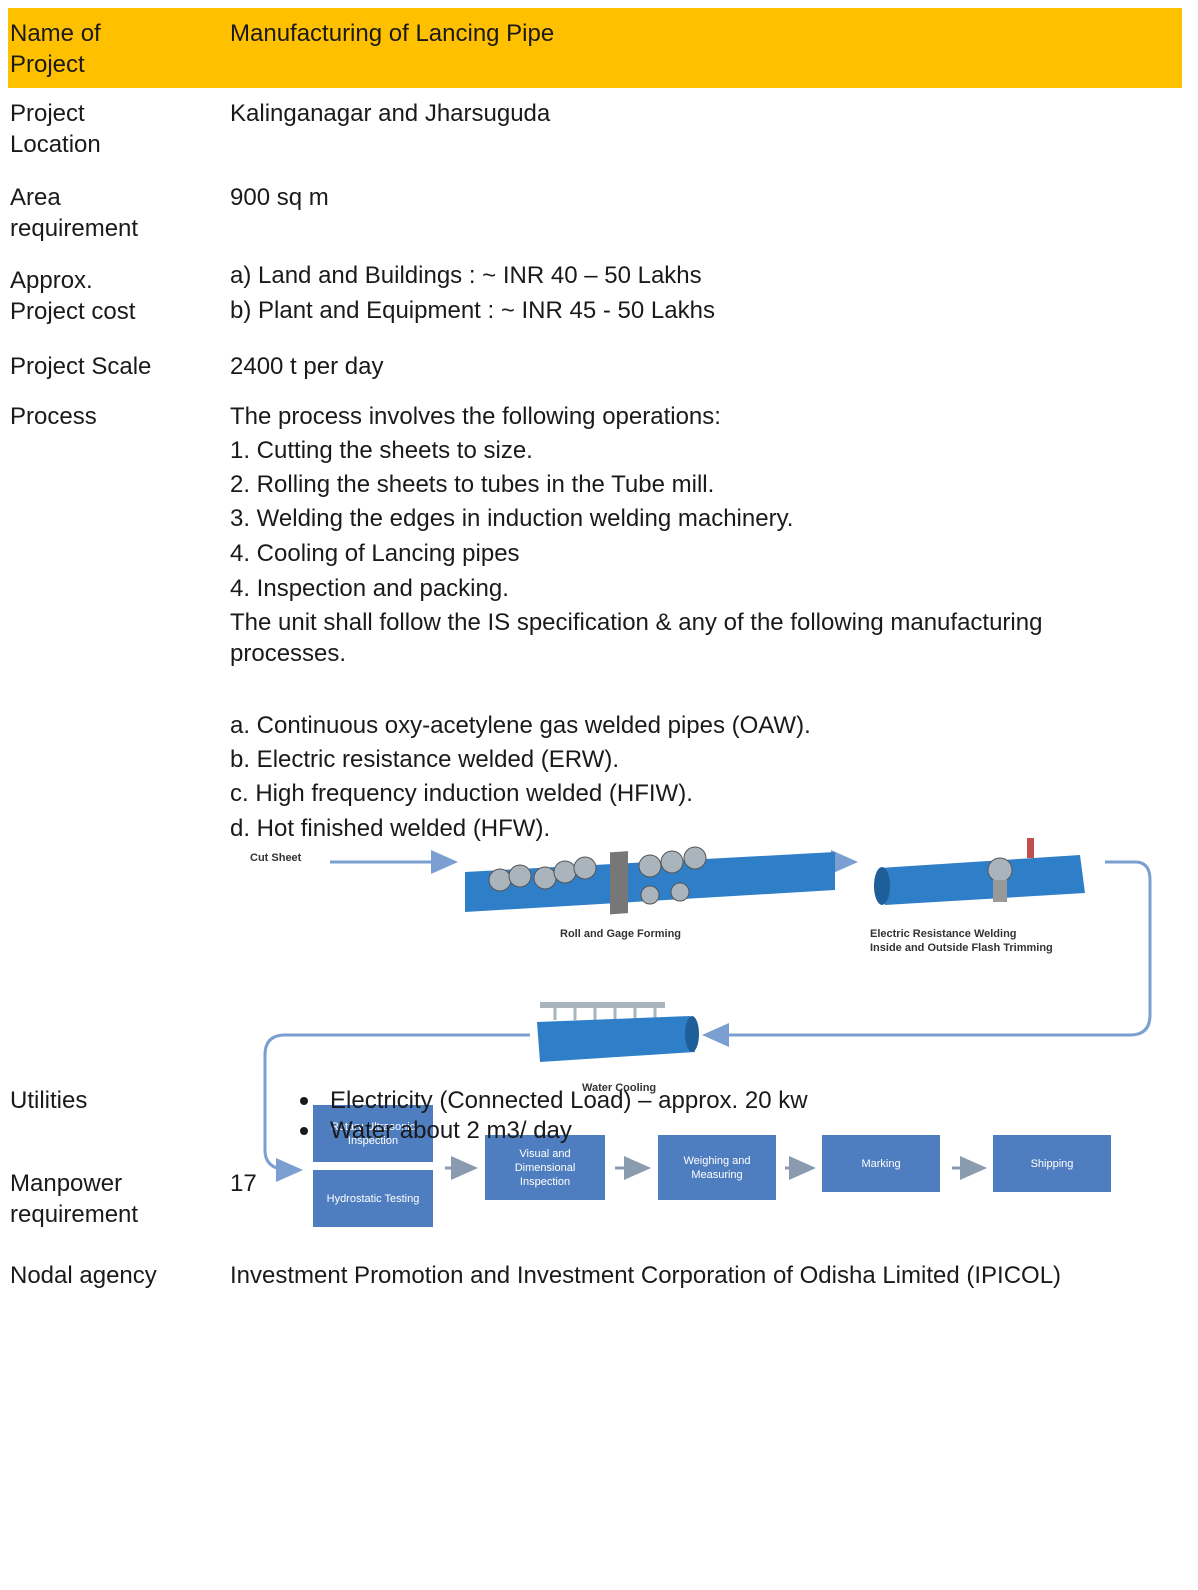 This screenshot has width=1198, height=1590. Describe the element at coordinates (390, 828) in the screenshot. I see `process-line: d. Hot finished welded (HFW).` at that location.